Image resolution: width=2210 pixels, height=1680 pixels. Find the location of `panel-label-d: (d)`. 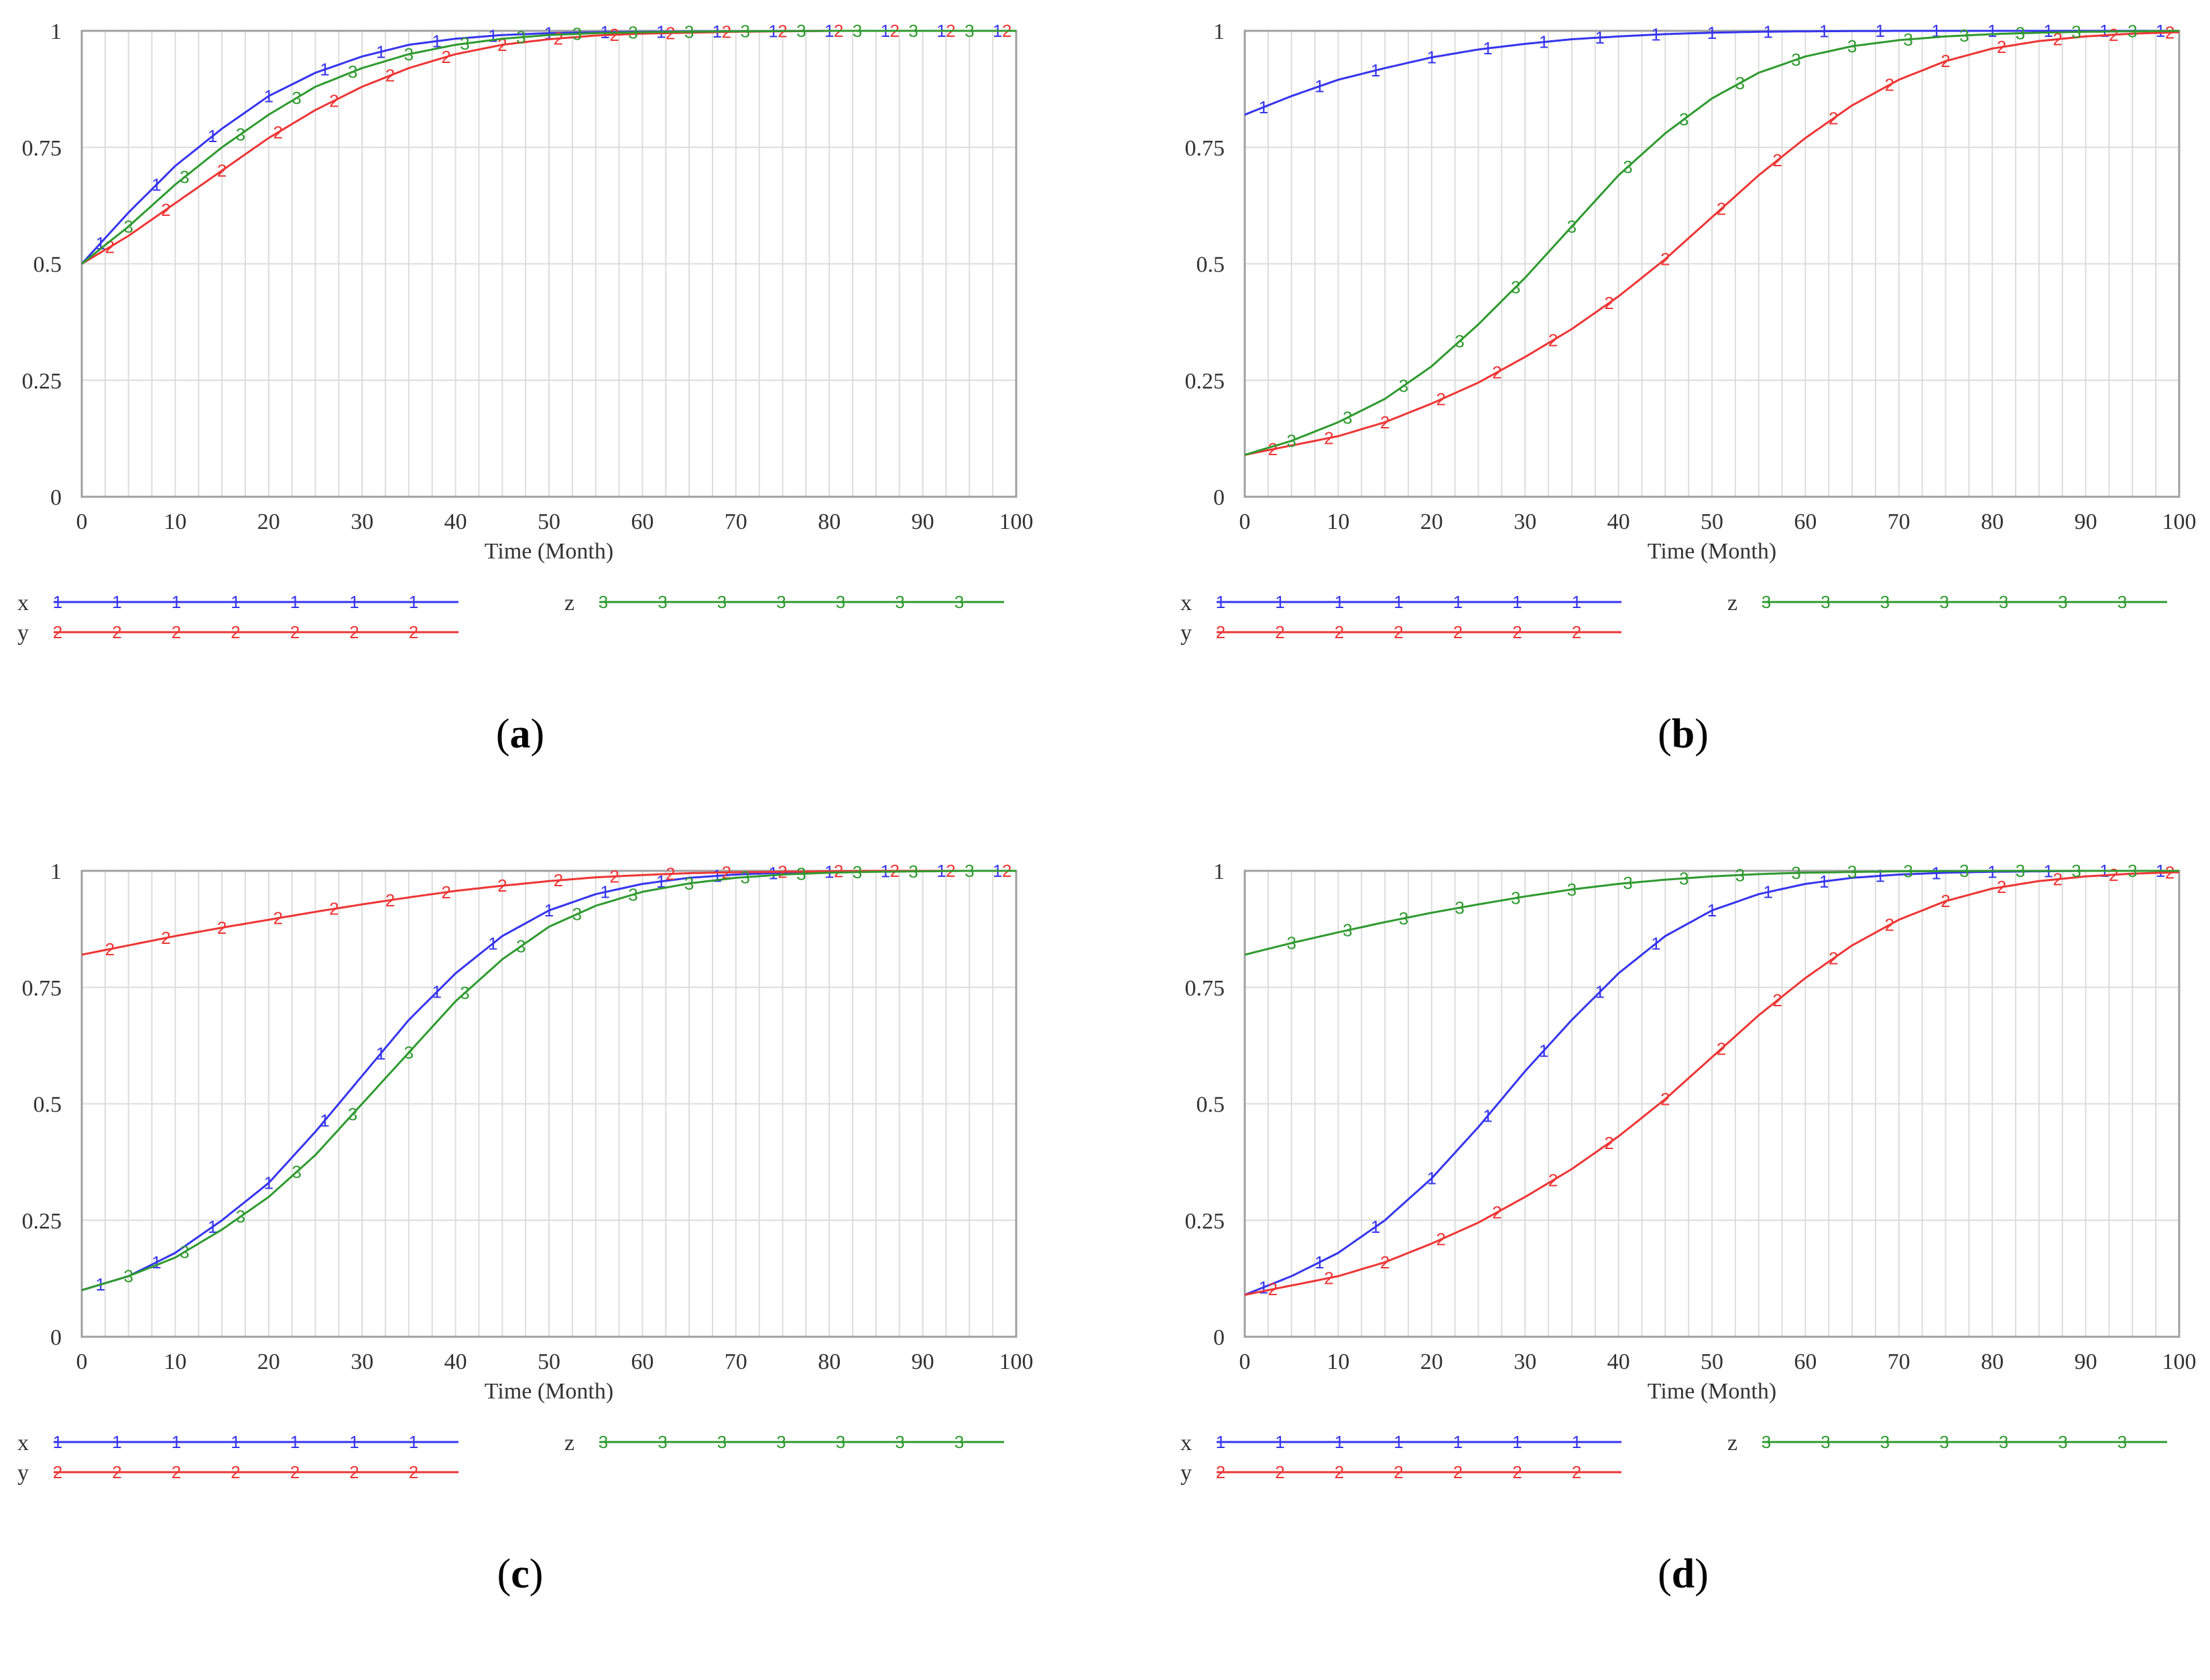

panel-label-d: (d) is located at coordinates (1684, 1574).